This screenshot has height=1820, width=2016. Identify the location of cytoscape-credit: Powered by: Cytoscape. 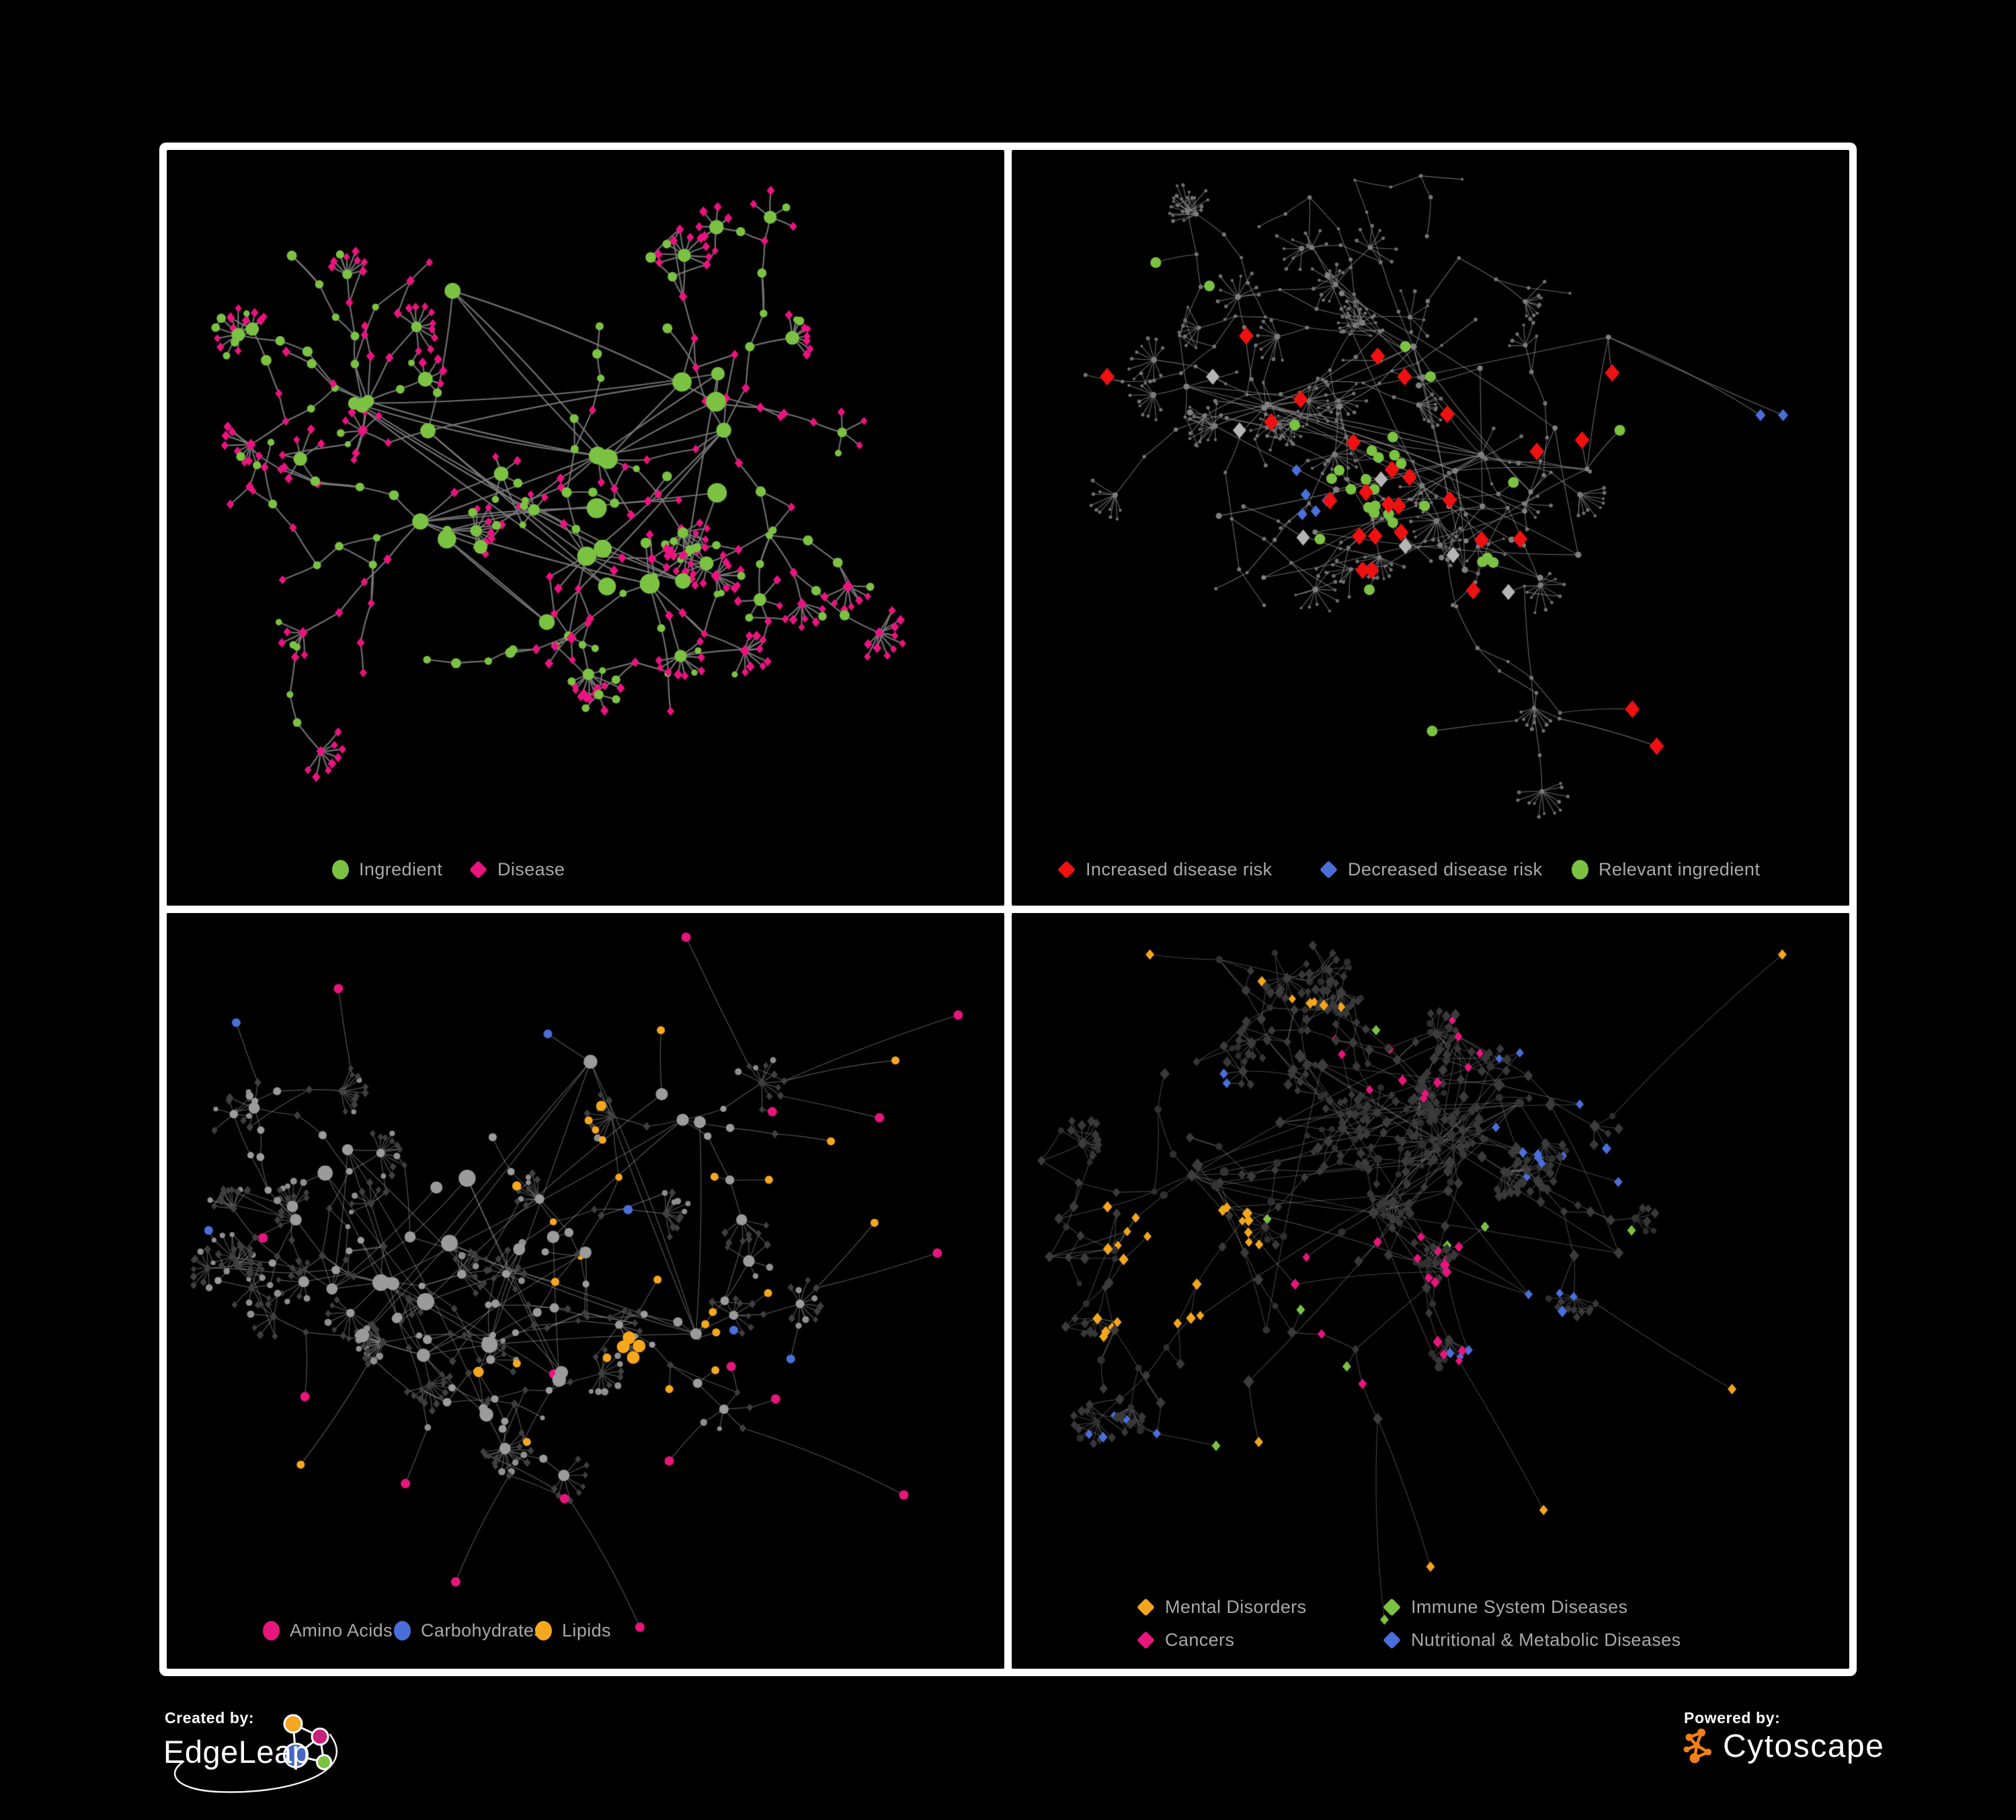
(1804, 1746).